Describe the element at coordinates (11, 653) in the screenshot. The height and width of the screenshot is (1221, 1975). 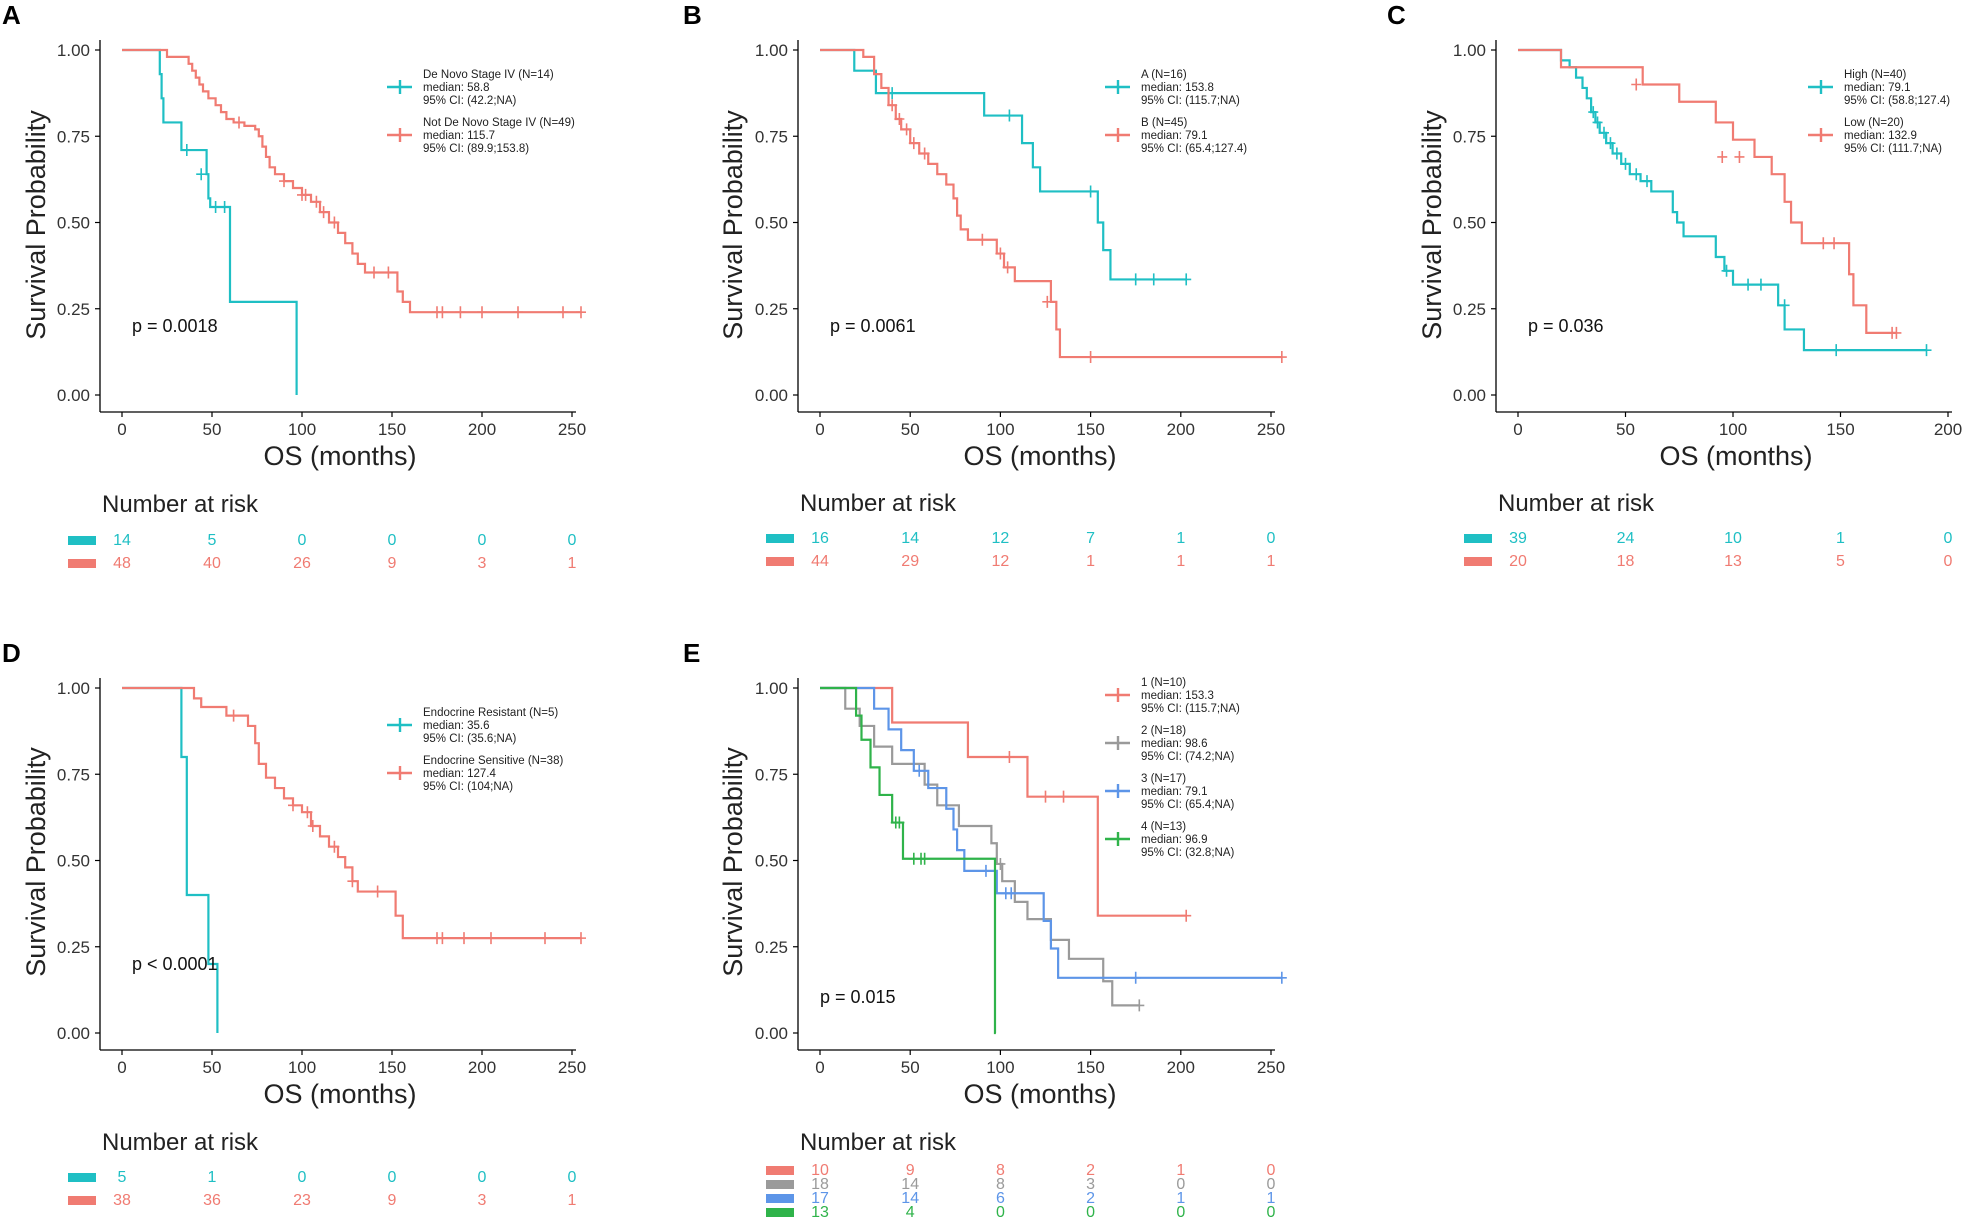
I see `panel-label: D` at that location.